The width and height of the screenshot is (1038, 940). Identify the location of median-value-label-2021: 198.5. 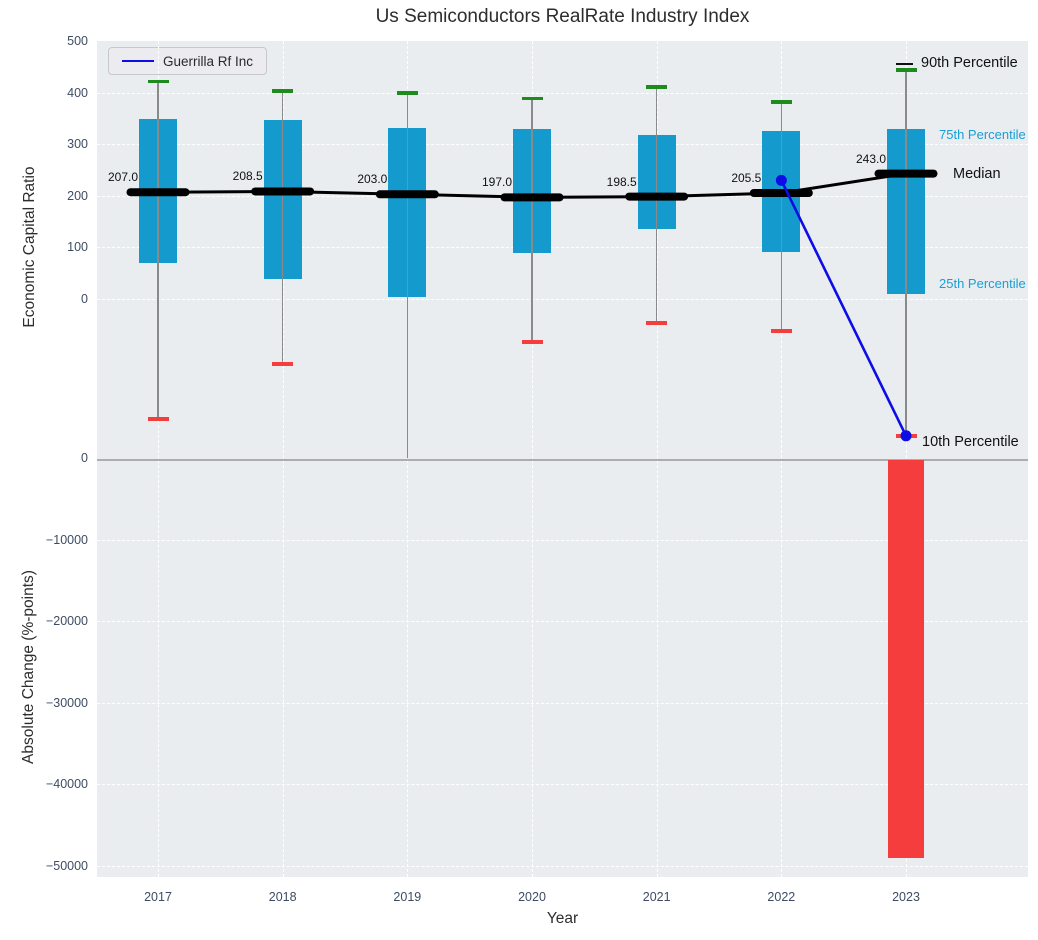
(621, 181).